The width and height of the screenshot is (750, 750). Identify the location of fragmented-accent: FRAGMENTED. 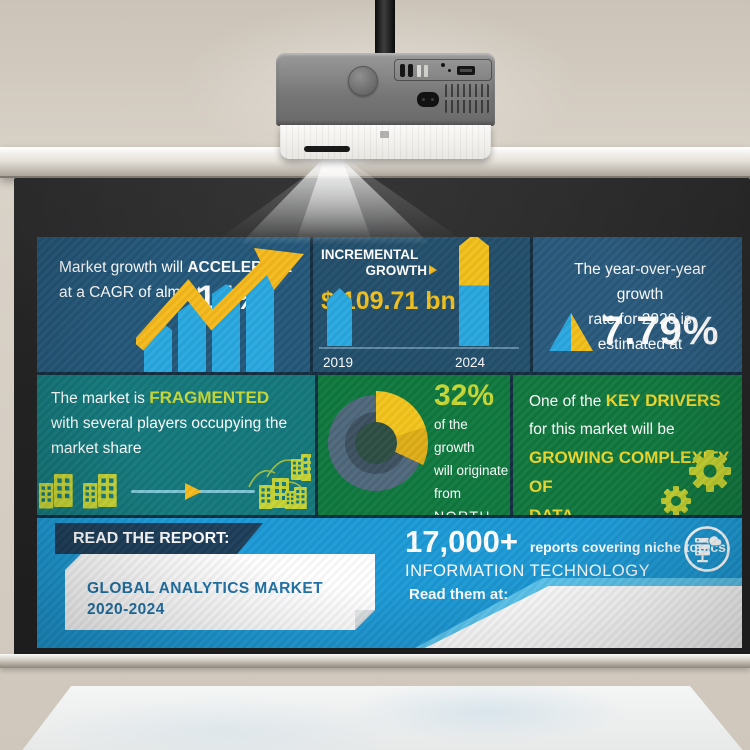
(209, 397).